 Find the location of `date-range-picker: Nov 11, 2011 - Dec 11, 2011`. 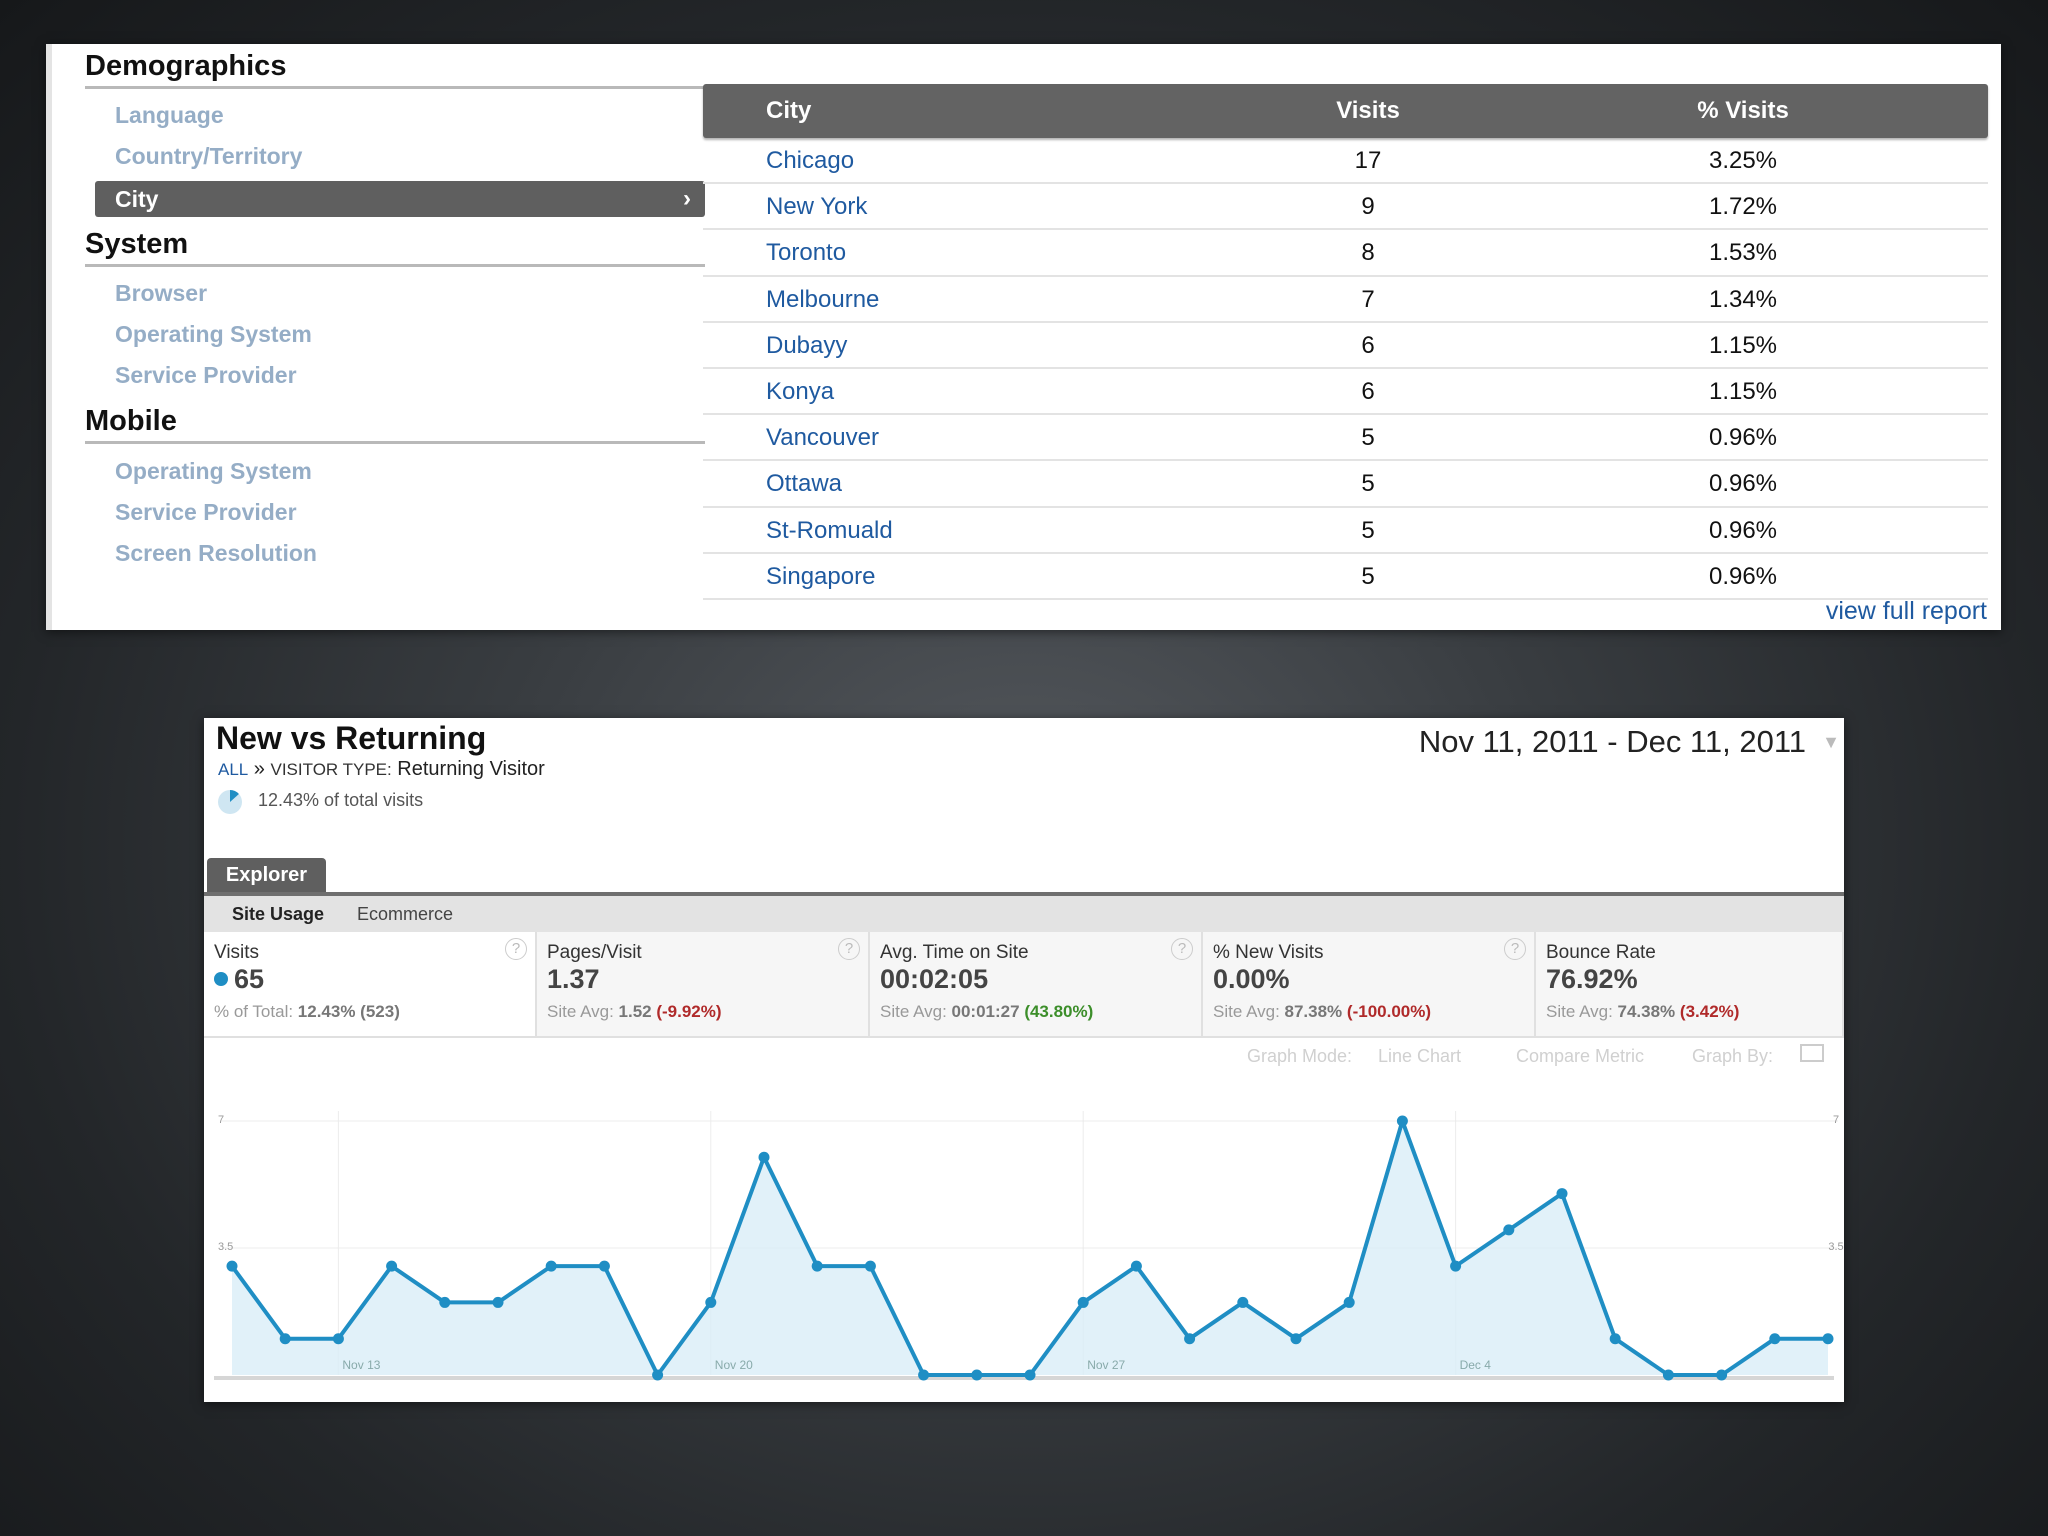

date-range-picker: Nov 11, 2011 - Dec 11, 2011 is located at coordinates (1612, 742).